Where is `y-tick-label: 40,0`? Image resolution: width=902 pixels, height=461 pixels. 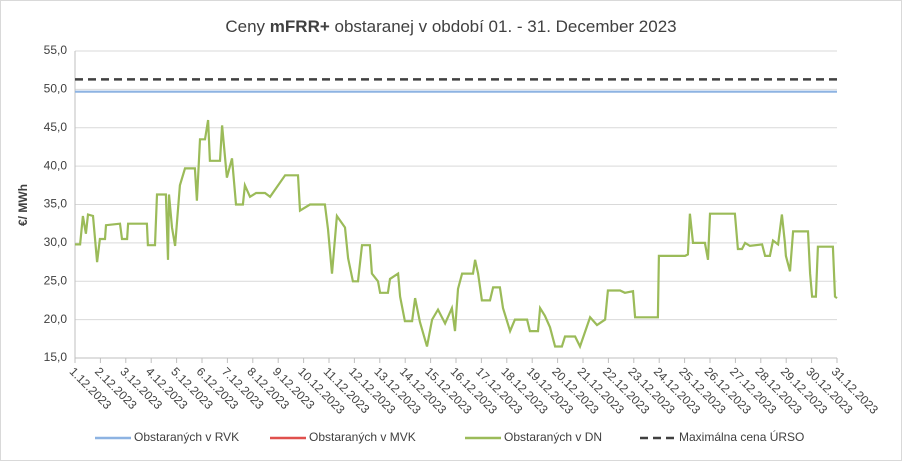
y-tick-label: 40,0 is located at coordinates (56, 165).